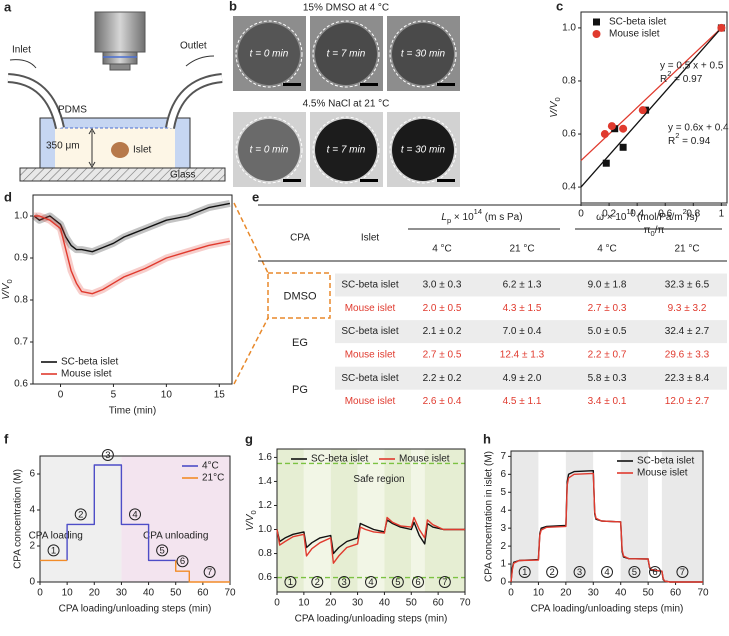 The height and width of the screenshot is (636, 729). Describe the element at coordinates (502, 217) in the screenshot. I see `label-part: (m s Pa)` at that location.